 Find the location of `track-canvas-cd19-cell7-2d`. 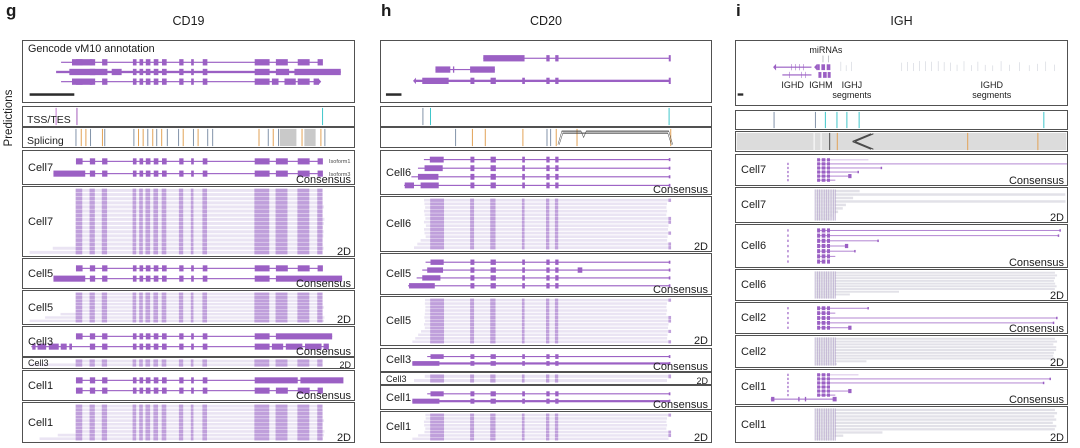

track-canvas-cd19-cell7-2d is located at coordinates (177, 221).